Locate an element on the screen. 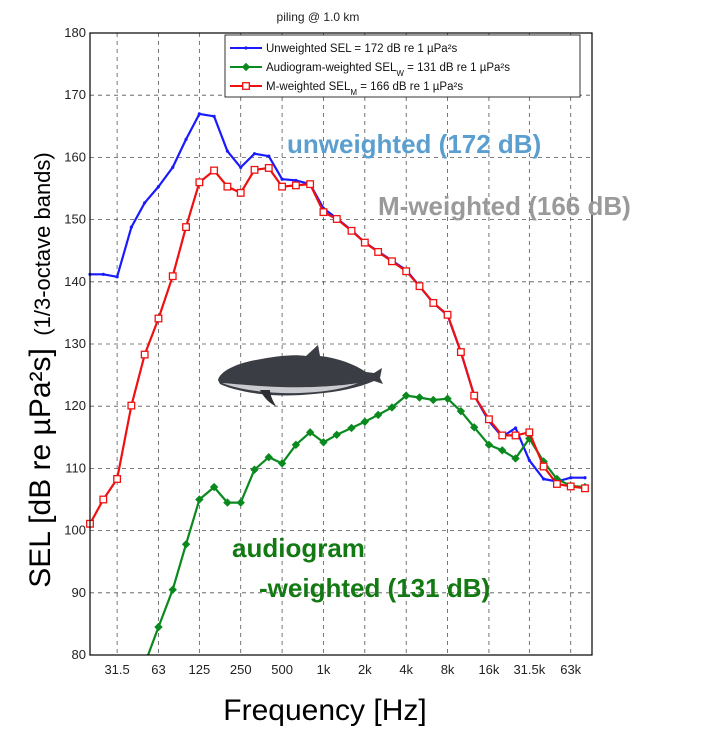 The width and height of the screenshot is (710, 731). y-tick-label: 180 is located at coordinates (75, 32).